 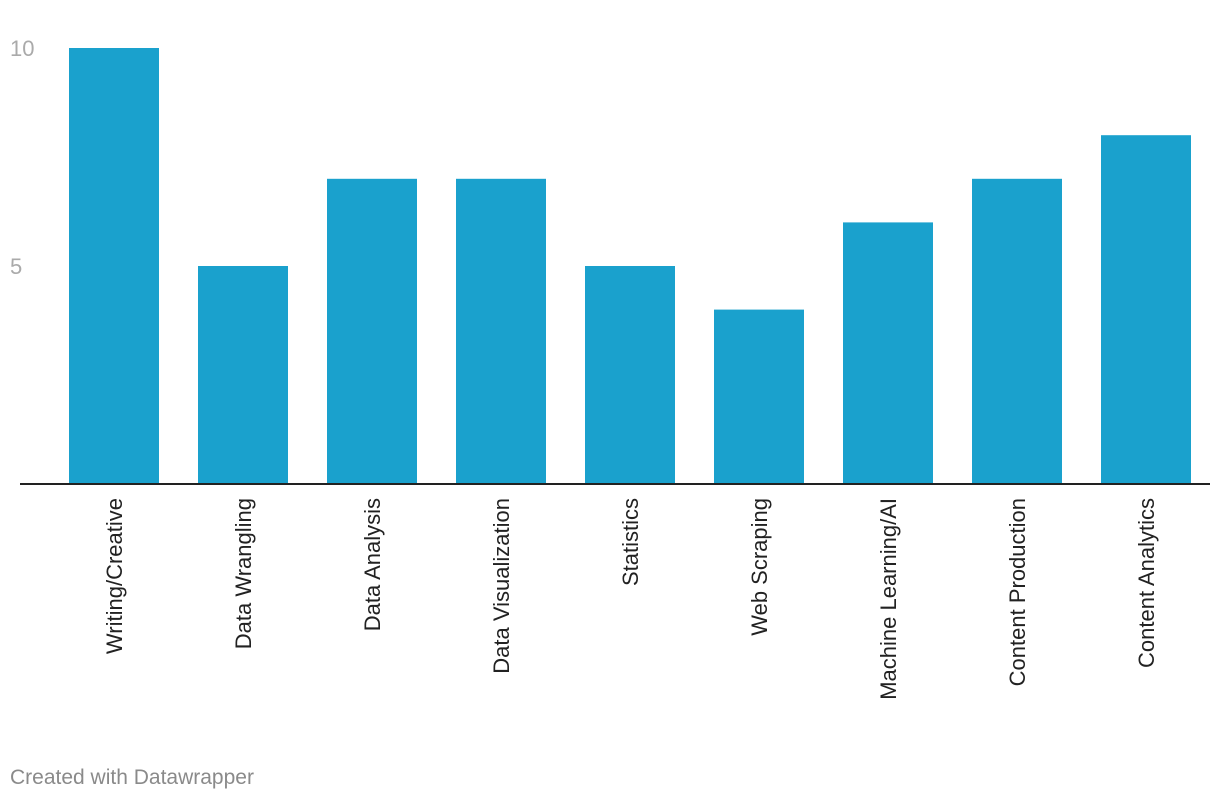 What do you see at coordinates (22, 48) in the screenshot?
I see `y-tick-label: 10` at bounding box center [22, 48].